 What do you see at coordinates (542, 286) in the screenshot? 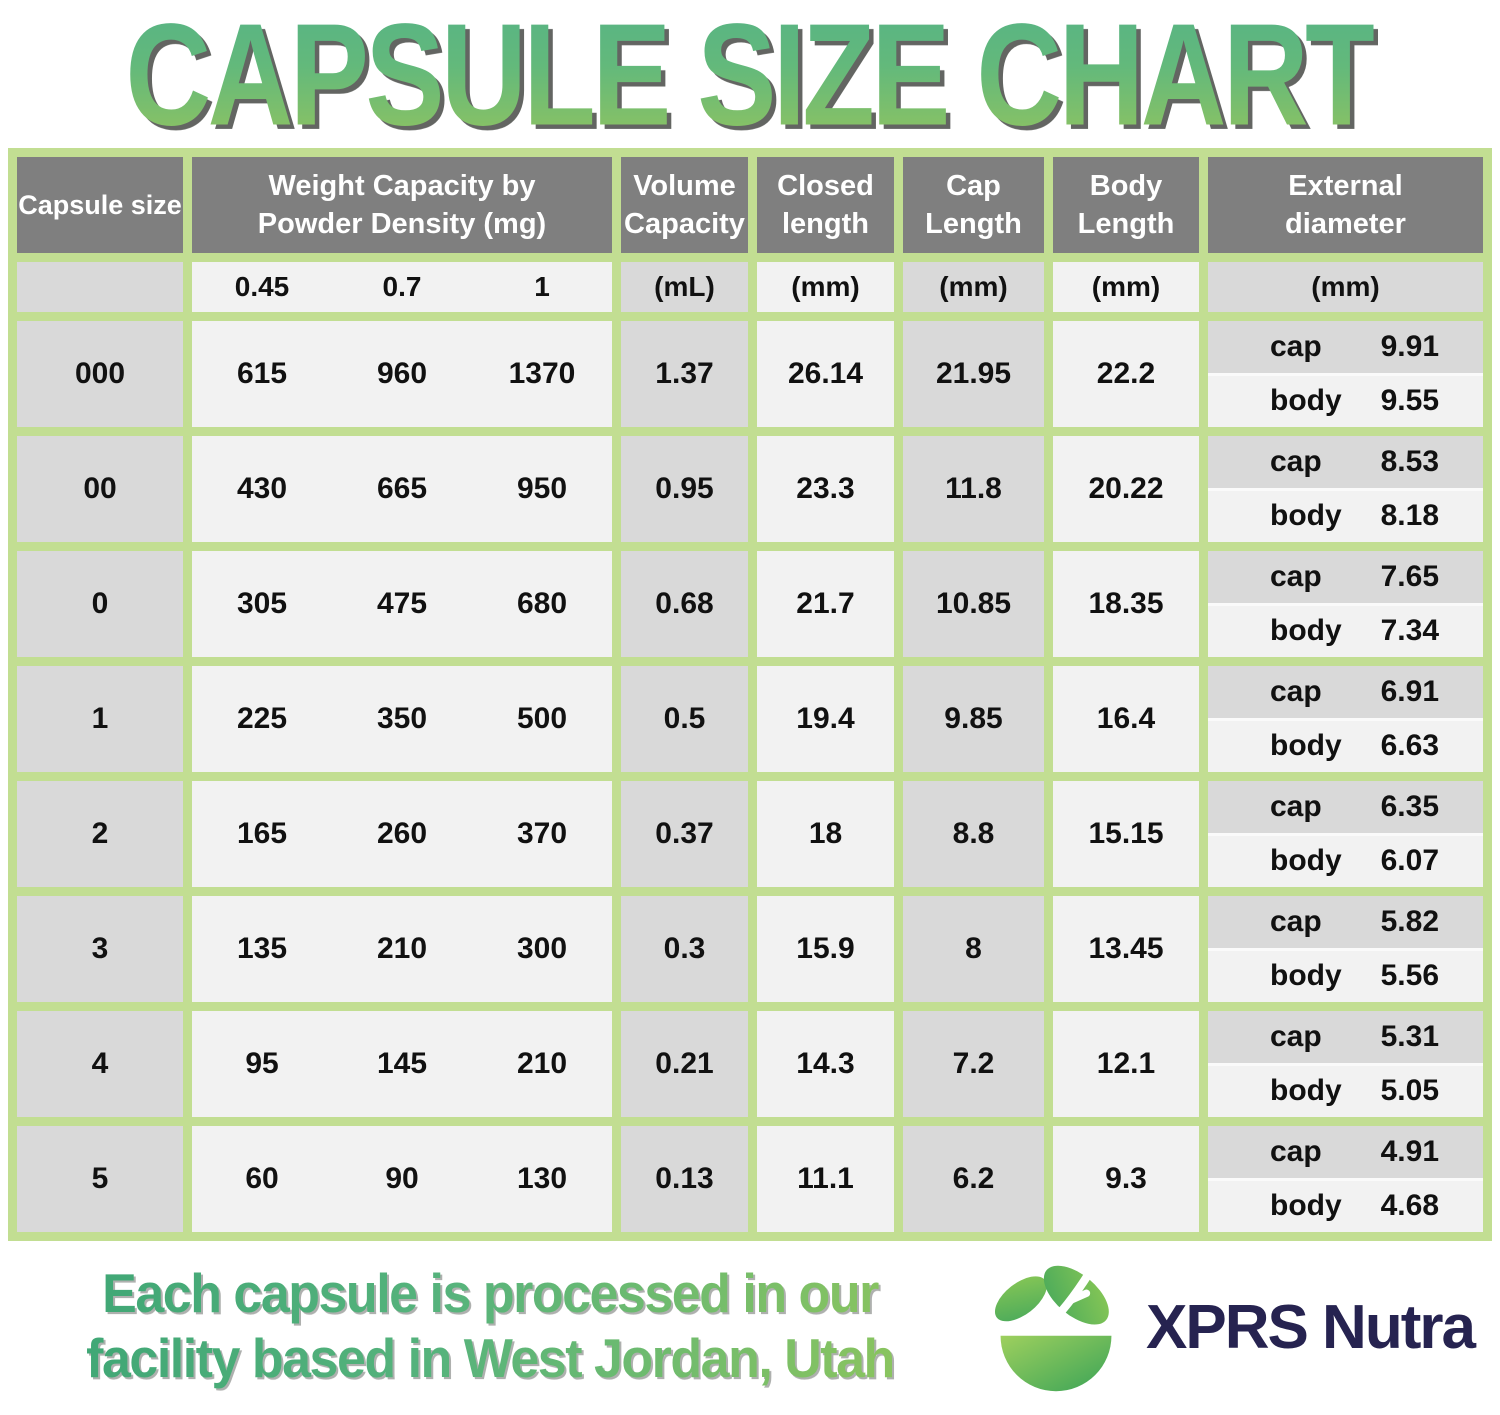
I see `density-1-label: 1` at bounding box center [542, 286].